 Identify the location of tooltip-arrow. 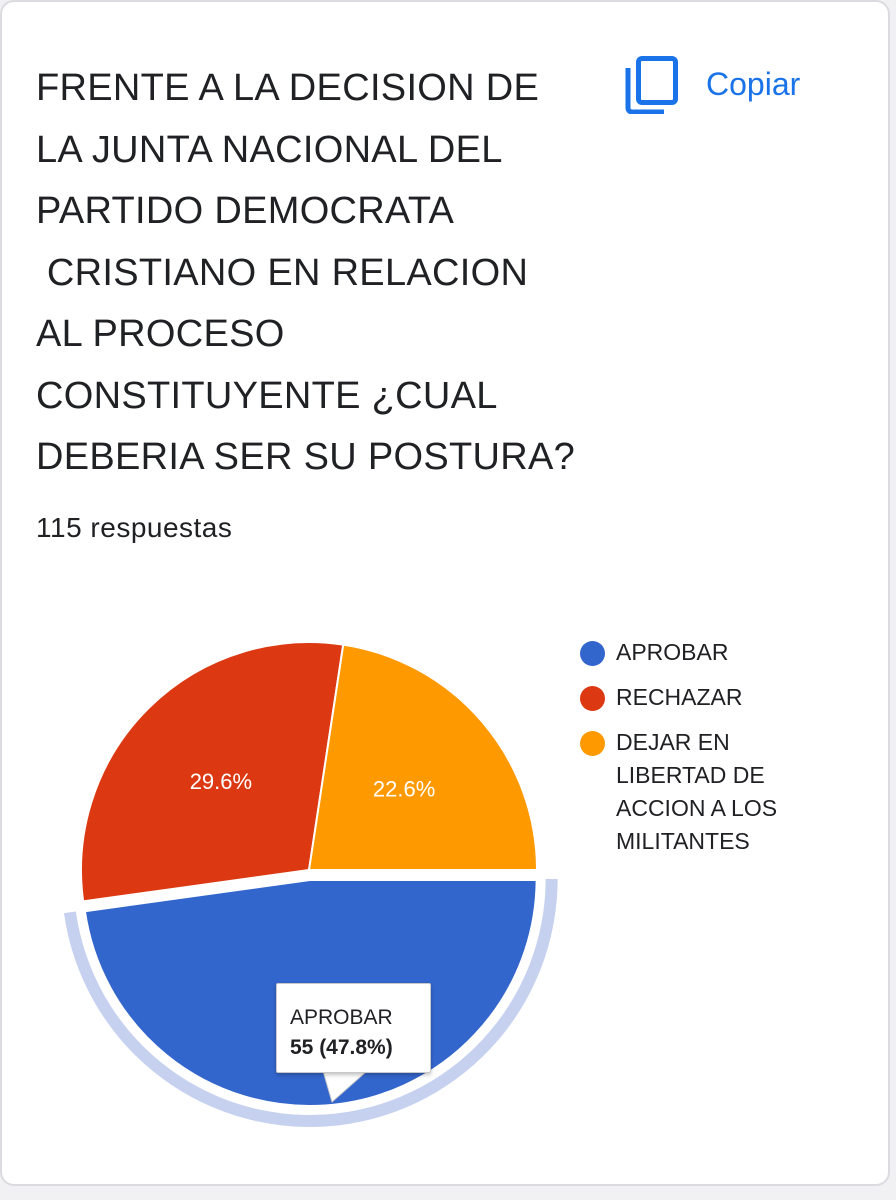
(345, 1086).